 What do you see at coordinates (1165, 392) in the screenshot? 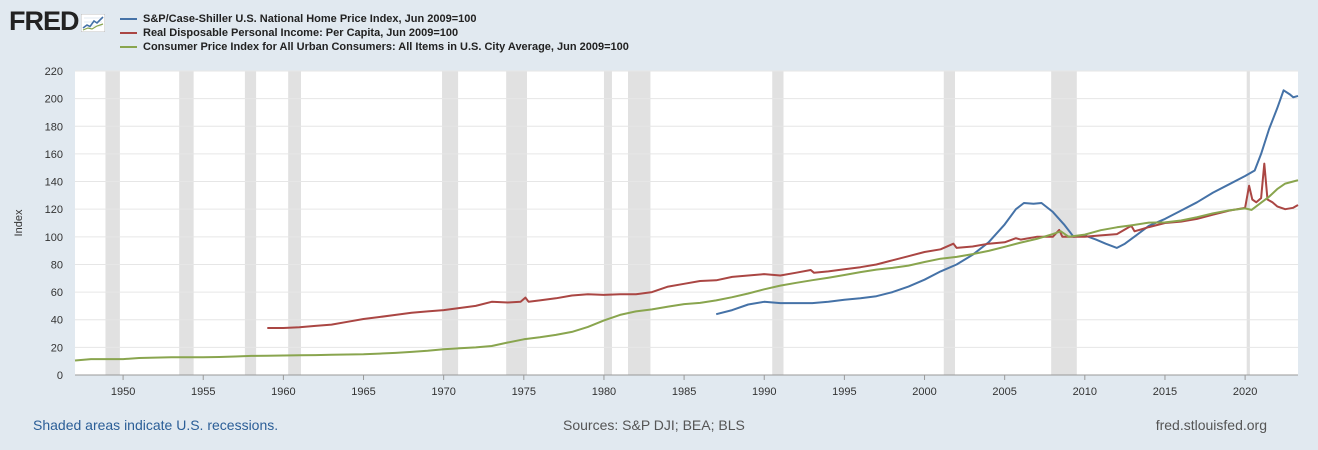
I see `x-tick-label: 2015` at bounding box center [1165, 392].